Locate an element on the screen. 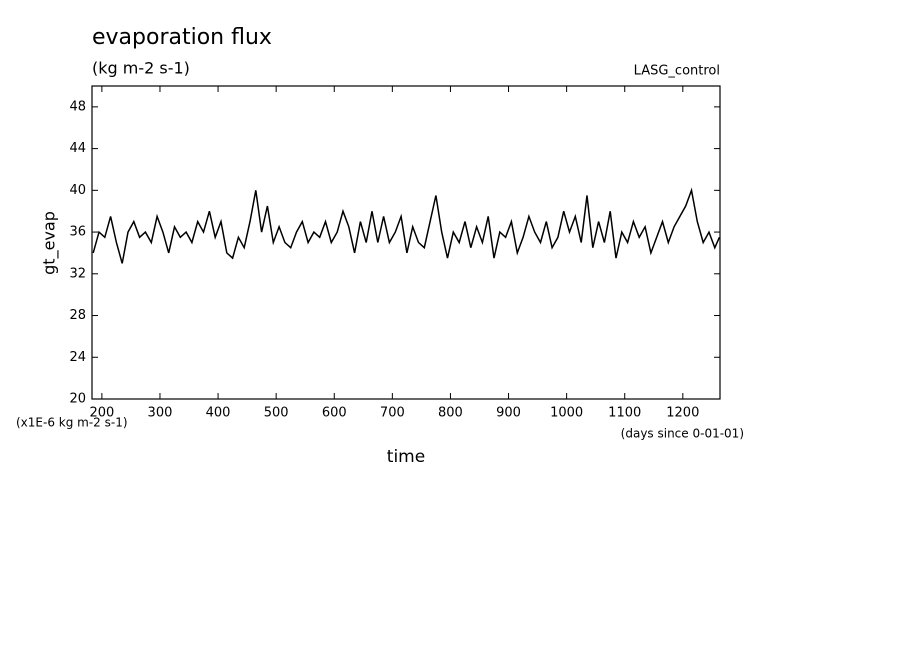  data-line is located at coordinates (406, 225).